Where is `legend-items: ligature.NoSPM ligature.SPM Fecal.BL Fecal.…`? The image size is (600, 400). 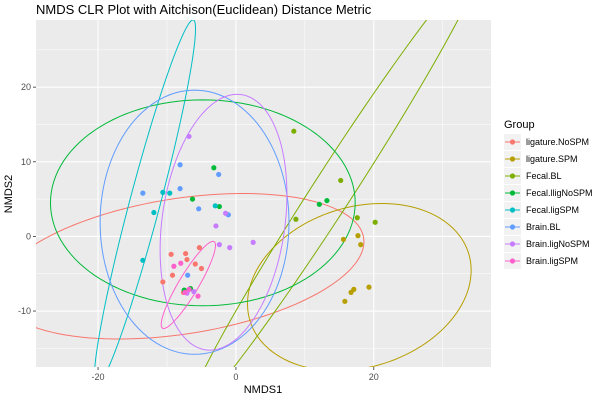 legend-items: ligature.NoSPM ligature.SPM Fecal.BL Fecal.… is located at coordinates (548, 201).